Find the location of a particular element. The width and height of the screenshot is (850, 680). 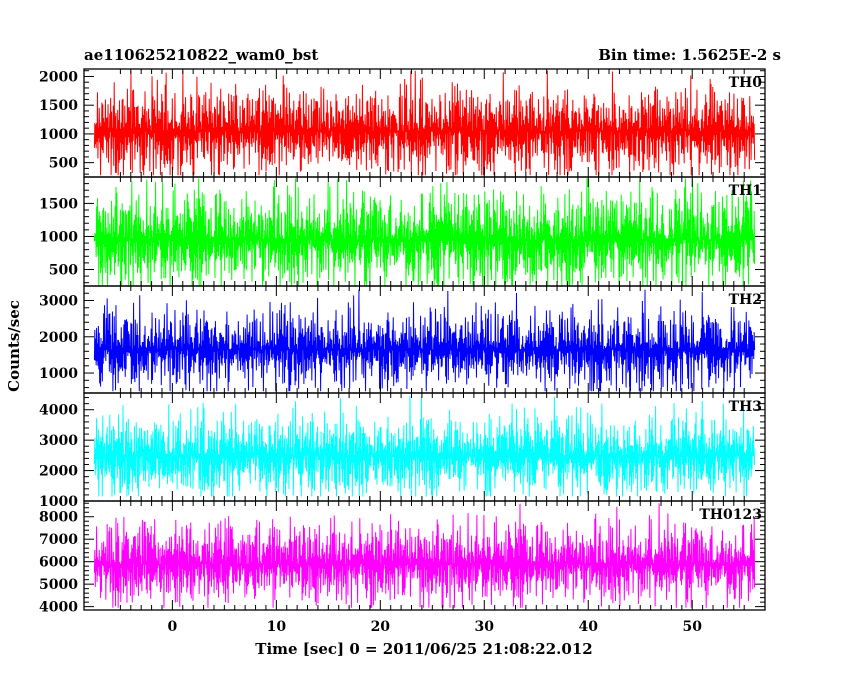

series-label-th2: TH2 is located at coordinates (745, 300).